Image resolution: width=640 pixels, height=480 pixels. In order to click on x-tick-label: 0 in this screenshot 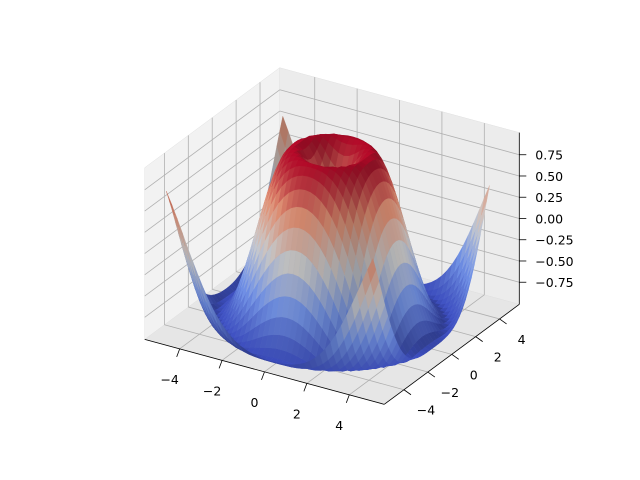, I will do `click(255, 402)`.